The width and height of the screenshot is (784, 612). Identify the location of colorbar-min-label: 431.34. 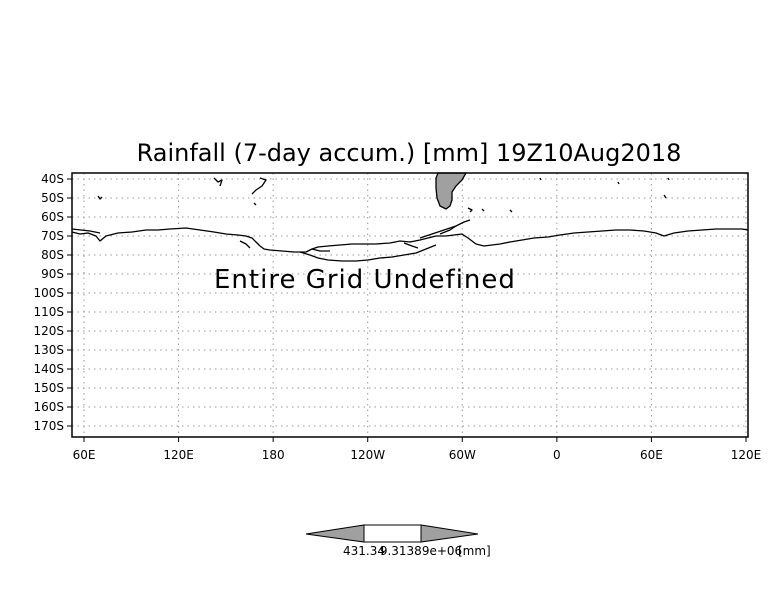
(364, 551).